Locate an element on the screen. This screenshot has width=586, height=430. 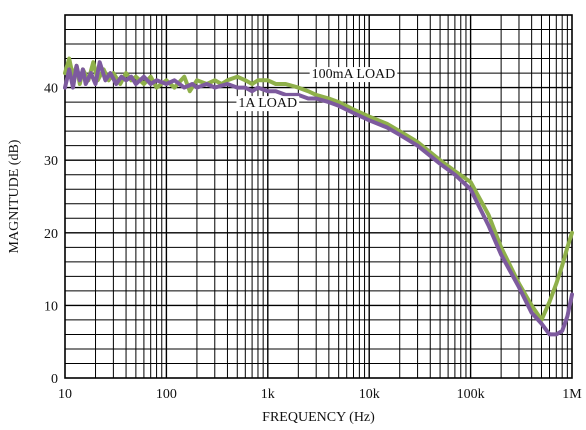
series-label-1a-load: 1A LOAD is located at coordinates (267, 103).